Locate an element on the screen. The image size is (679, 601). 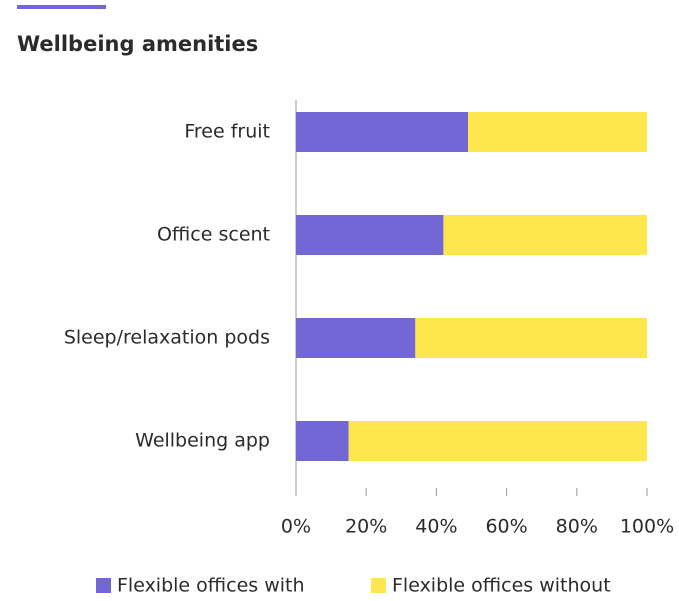
y-tick-label: Office scent is located at coordinates (213, 235).